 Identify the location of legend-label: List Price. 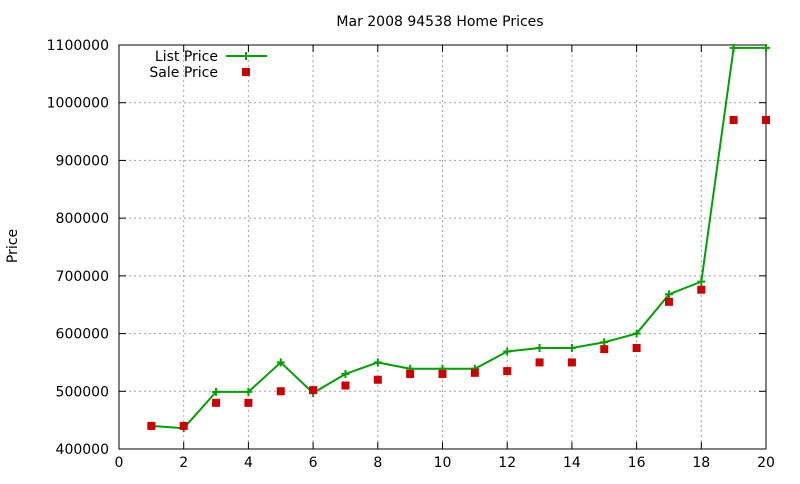
(186, 57).